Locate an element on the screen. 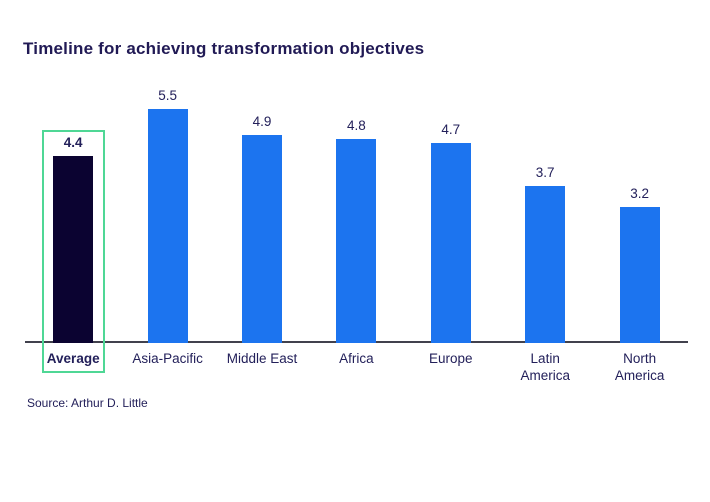  bar-value-label: 4.4 is located at coordinates (73, 142).